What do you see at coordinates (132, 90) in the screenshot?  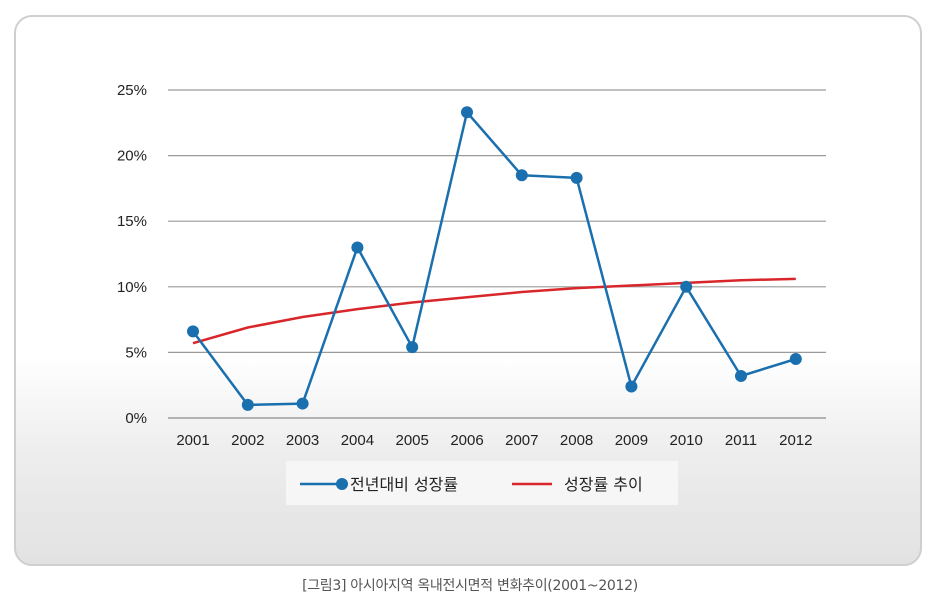 I see `y-tick-label: 25%` at bounding box center [132, 90].